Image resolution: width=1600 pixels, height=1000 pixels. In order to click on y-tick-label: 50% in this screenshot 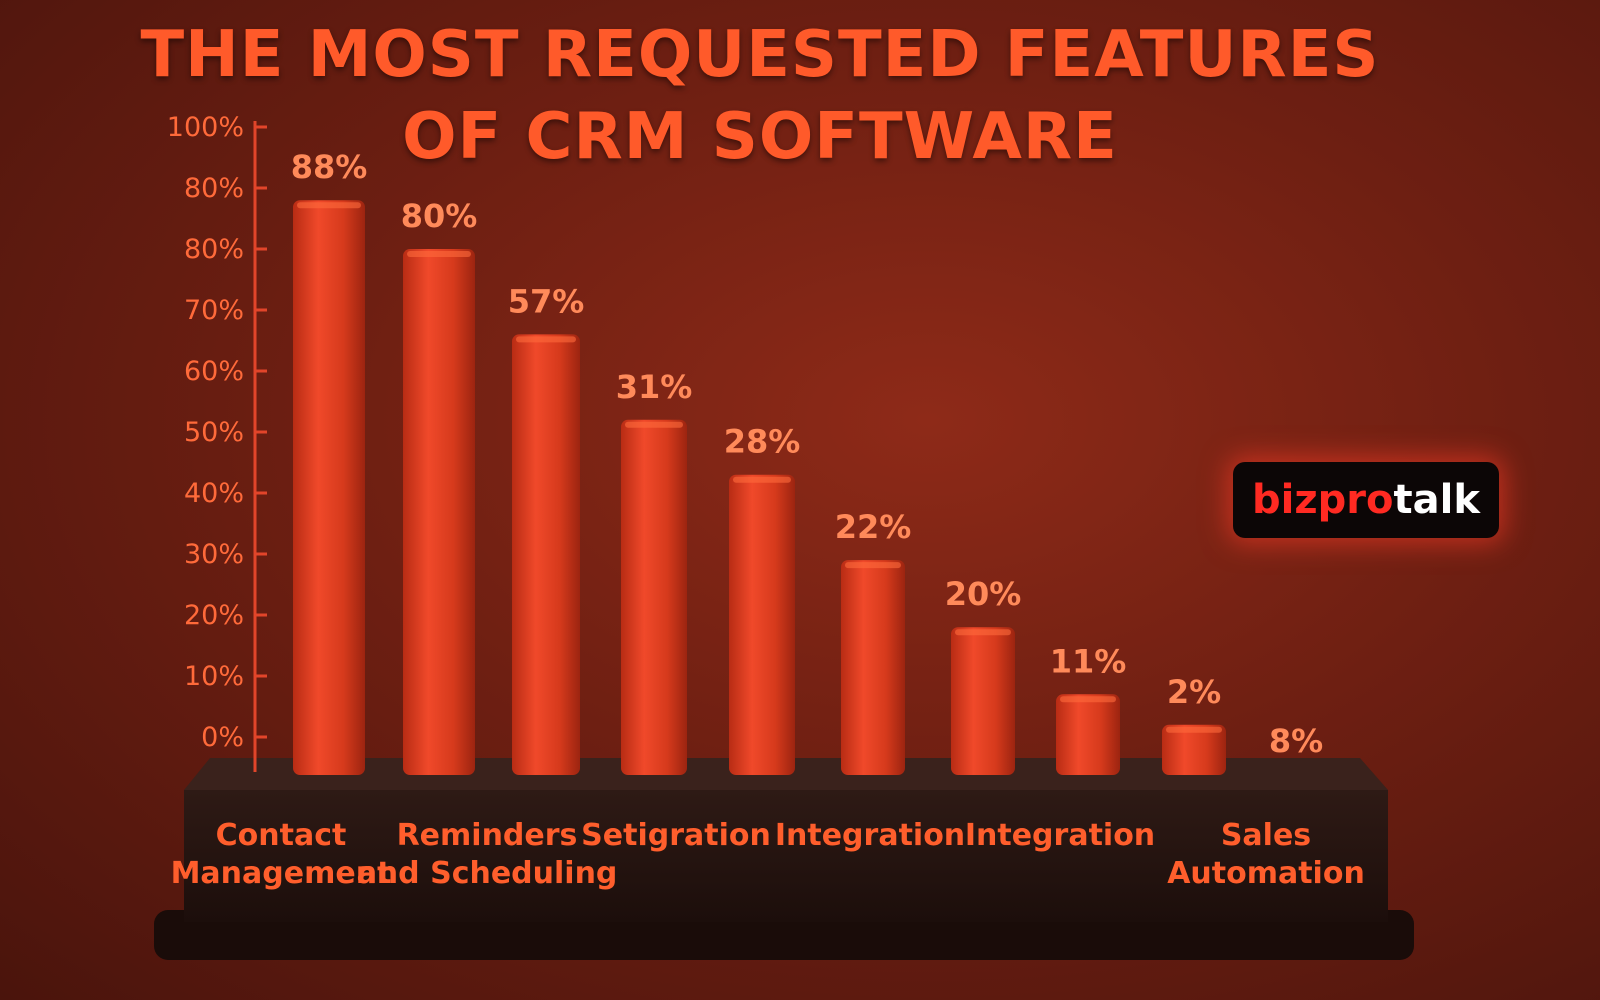, I will do `click(214, 432)`.